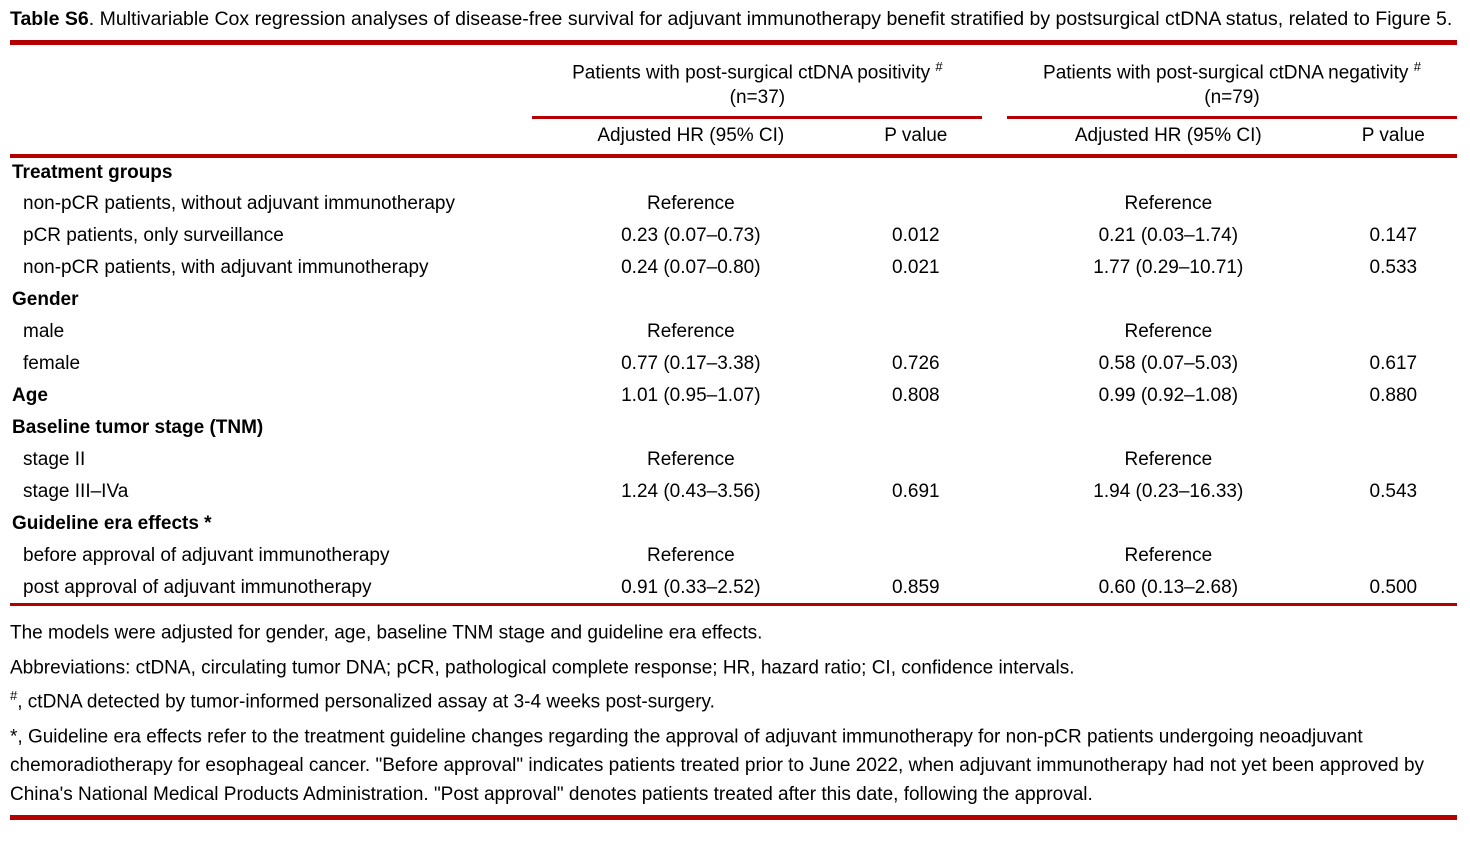 The image size is (1470, 852). What do you see at coordinates (14, 696) in the screenshot?
I see `footnote-hash-marker: #` at bounding box center [14, 696].